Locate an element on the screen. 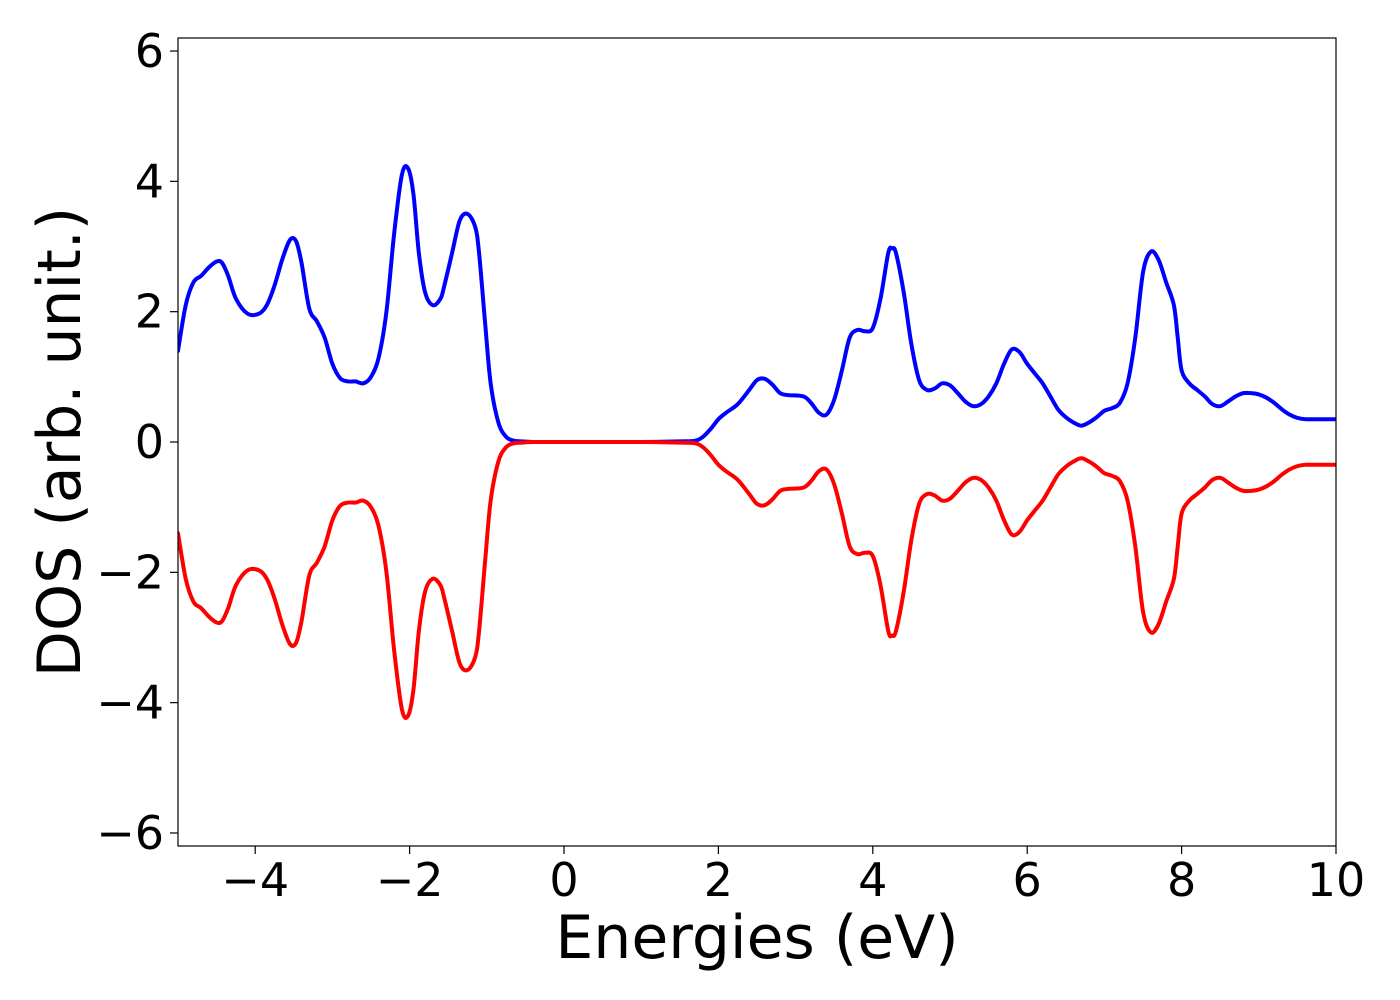  y-tick-label: −2 is located at coordinates (130, 572).